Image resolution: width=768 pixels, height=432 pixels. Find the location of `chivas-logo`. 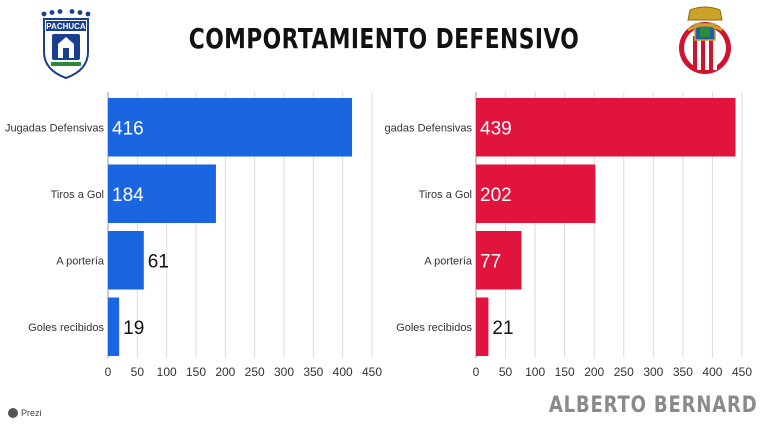

chivas-logo is located at coordinates (705, 42).